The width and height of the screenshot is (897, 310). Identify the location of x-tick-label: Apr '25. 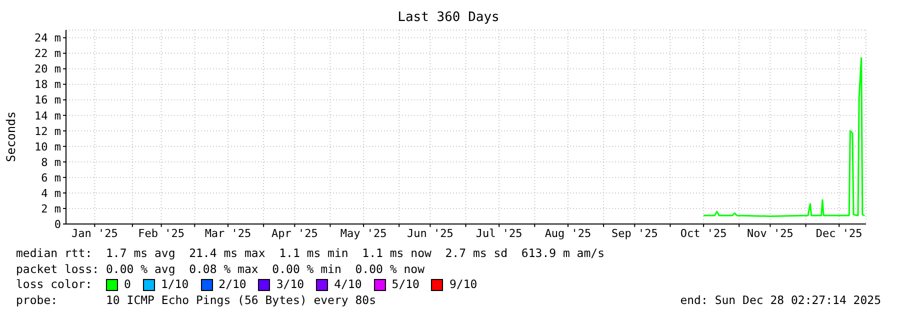
(294, 233).